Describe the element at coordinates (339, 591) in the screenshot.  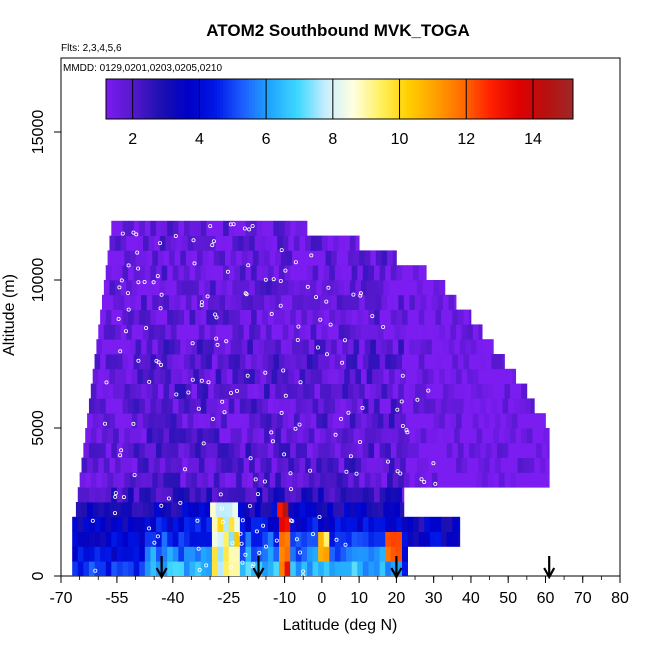
I see `x-axis: -70 -55 -40 -25 -10 0 10 20 30 40 50 60 70 80` at that location.